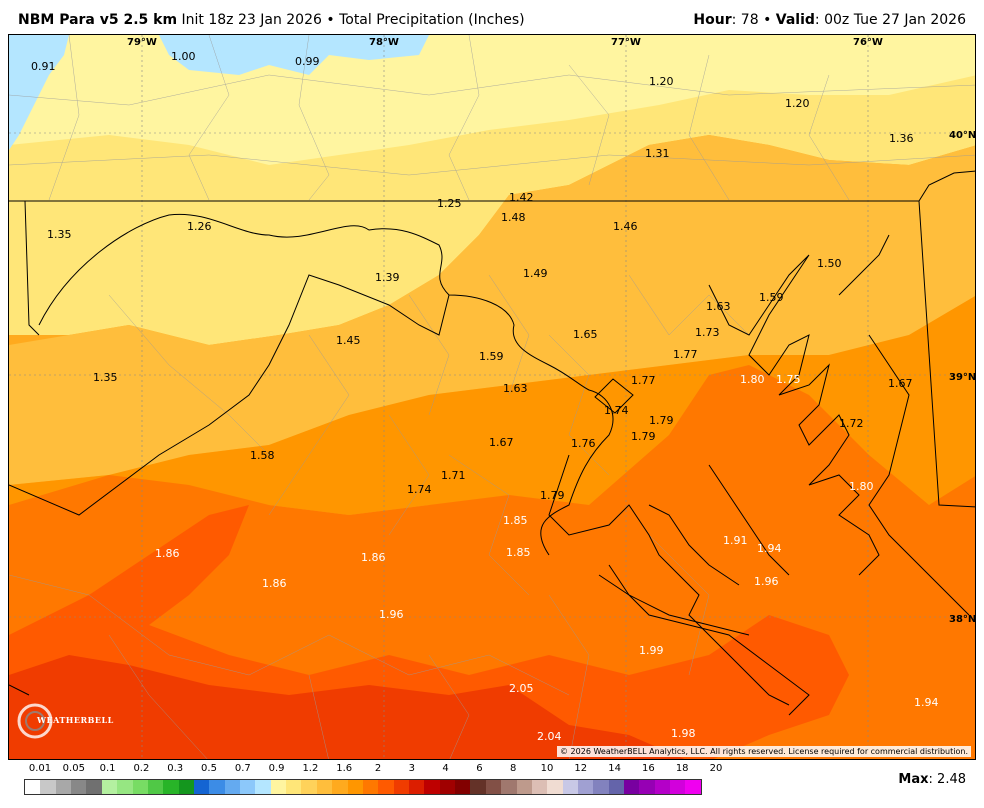 This screenshot has height=808, width=984. What do you see at coordinates (307, 61) in the screenshot?
I see `precip-value-label: 0.99` at bounding box center [307, 61].